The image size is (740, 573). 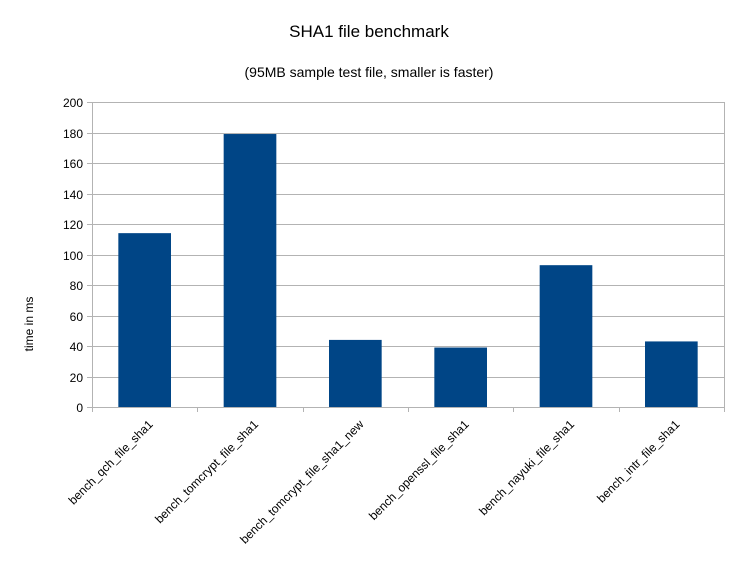 I want to click on y-axis-label: time in ms, so click(x=29, y=324).